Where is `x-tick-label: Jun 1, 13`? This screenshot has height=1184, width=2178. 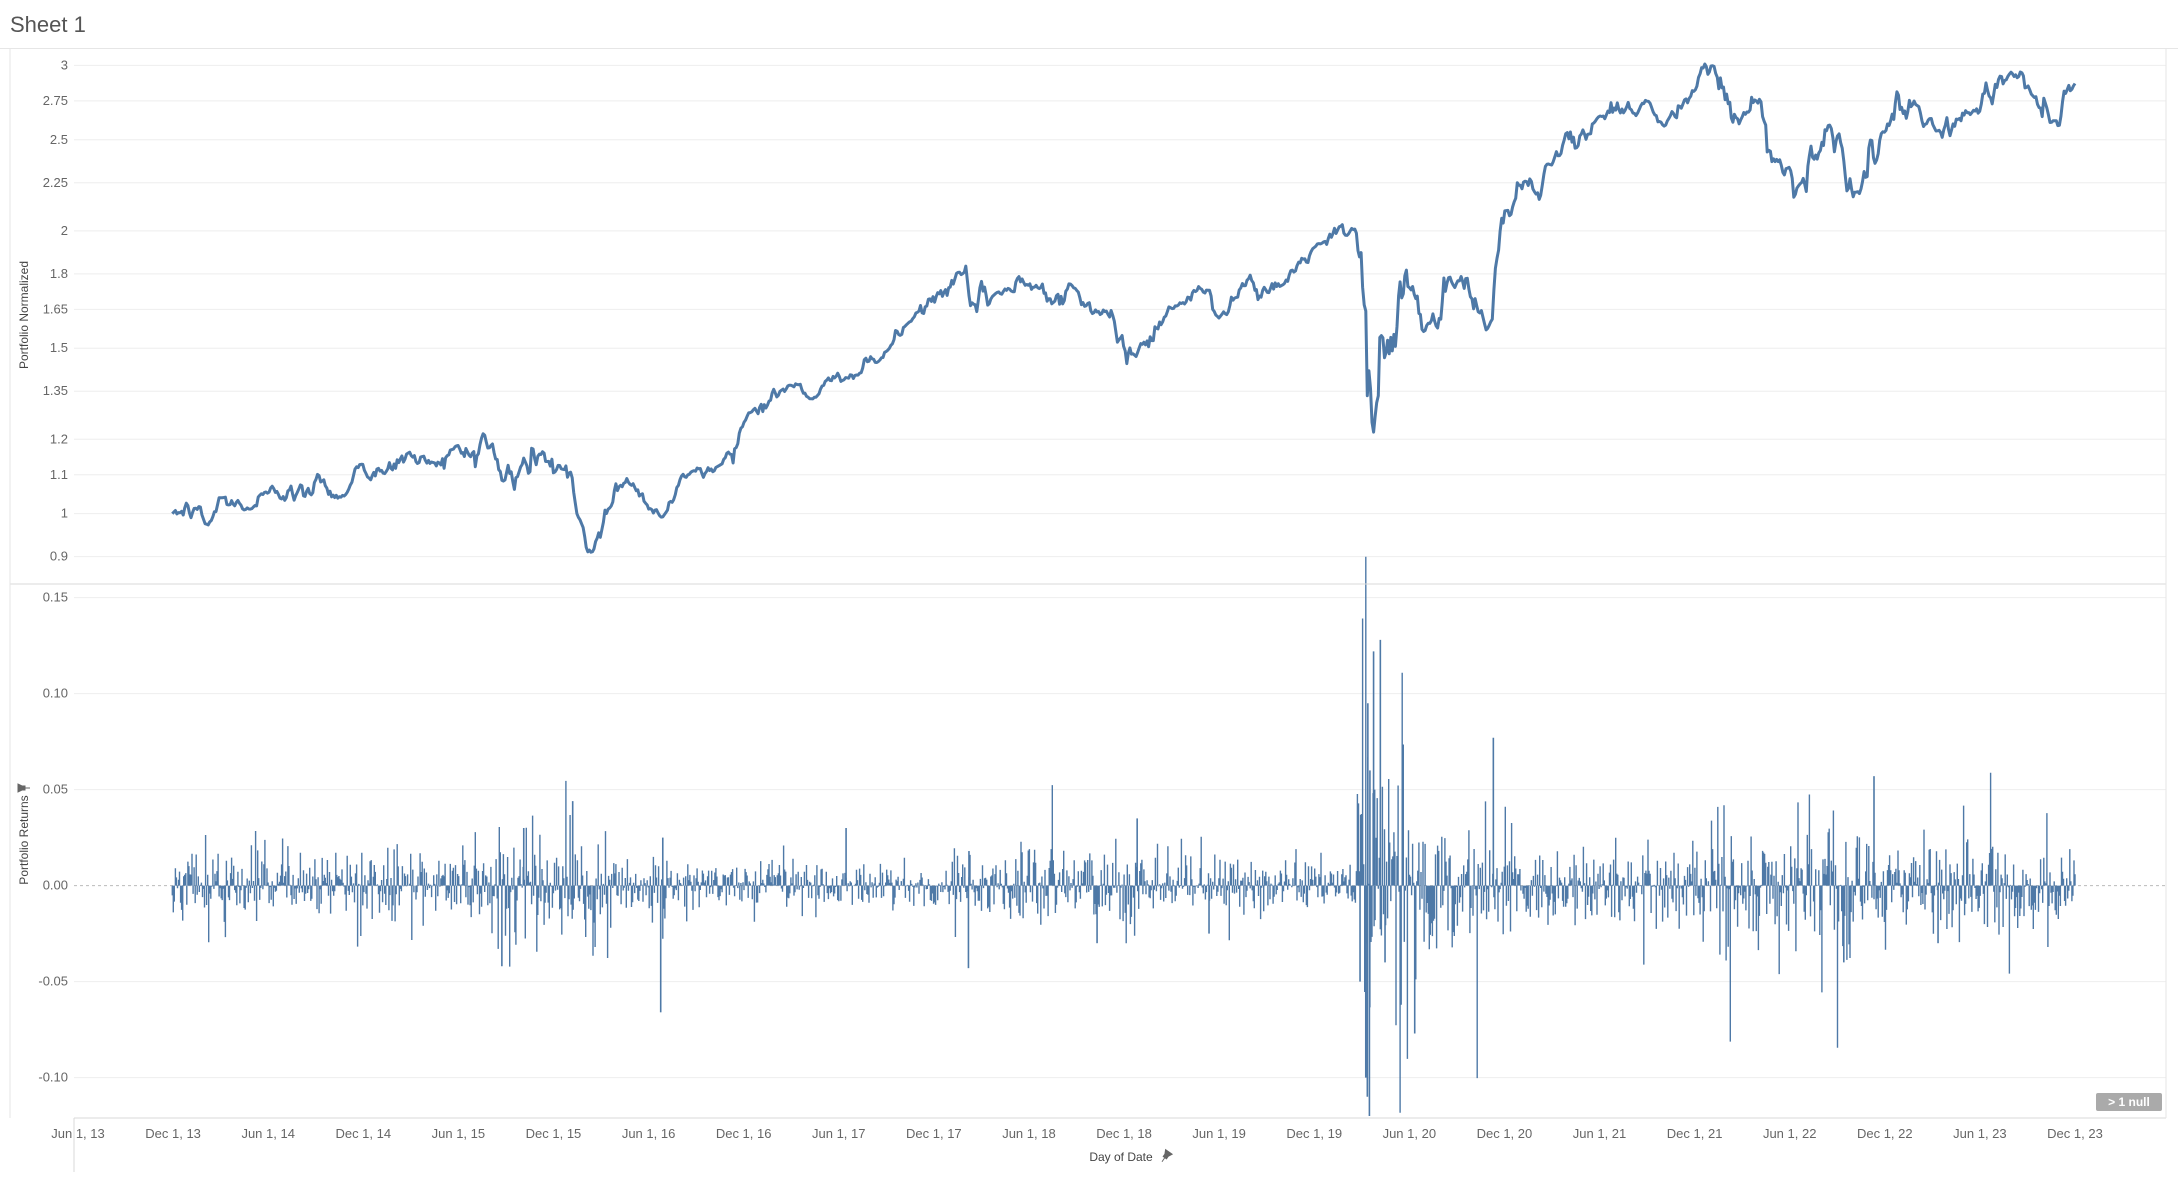
x-tick-label: Jun 1, 13 is located at coordinates (78, 1133).